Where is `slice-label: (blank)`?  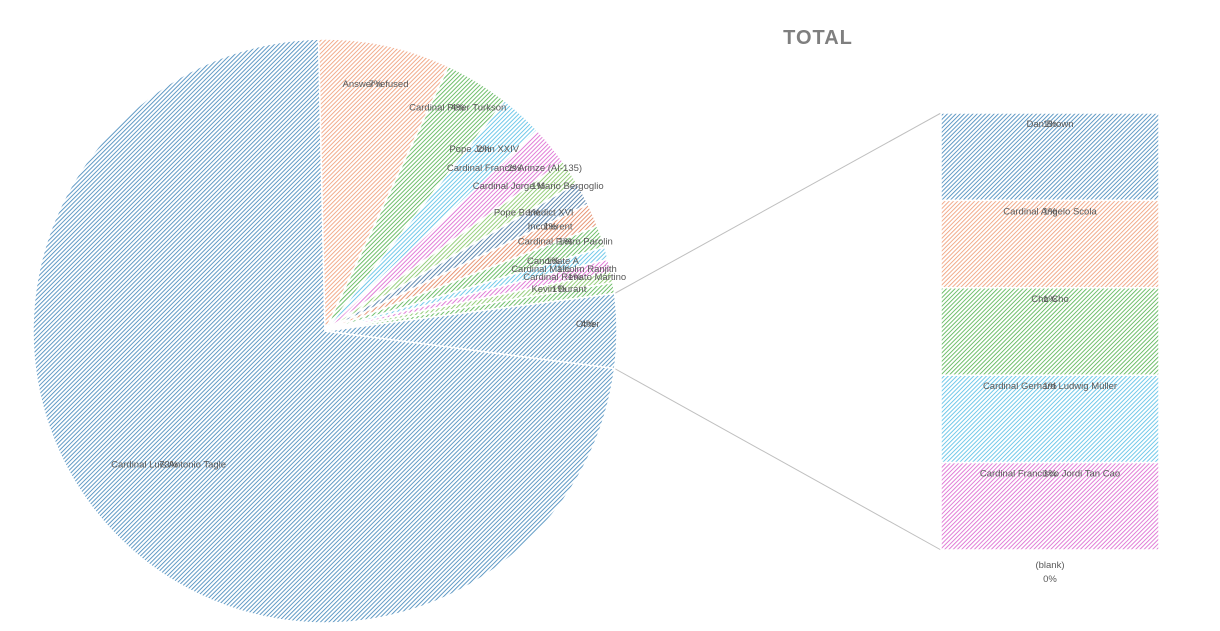 slice-label: (blank) is located at coordinates (1049, 565).